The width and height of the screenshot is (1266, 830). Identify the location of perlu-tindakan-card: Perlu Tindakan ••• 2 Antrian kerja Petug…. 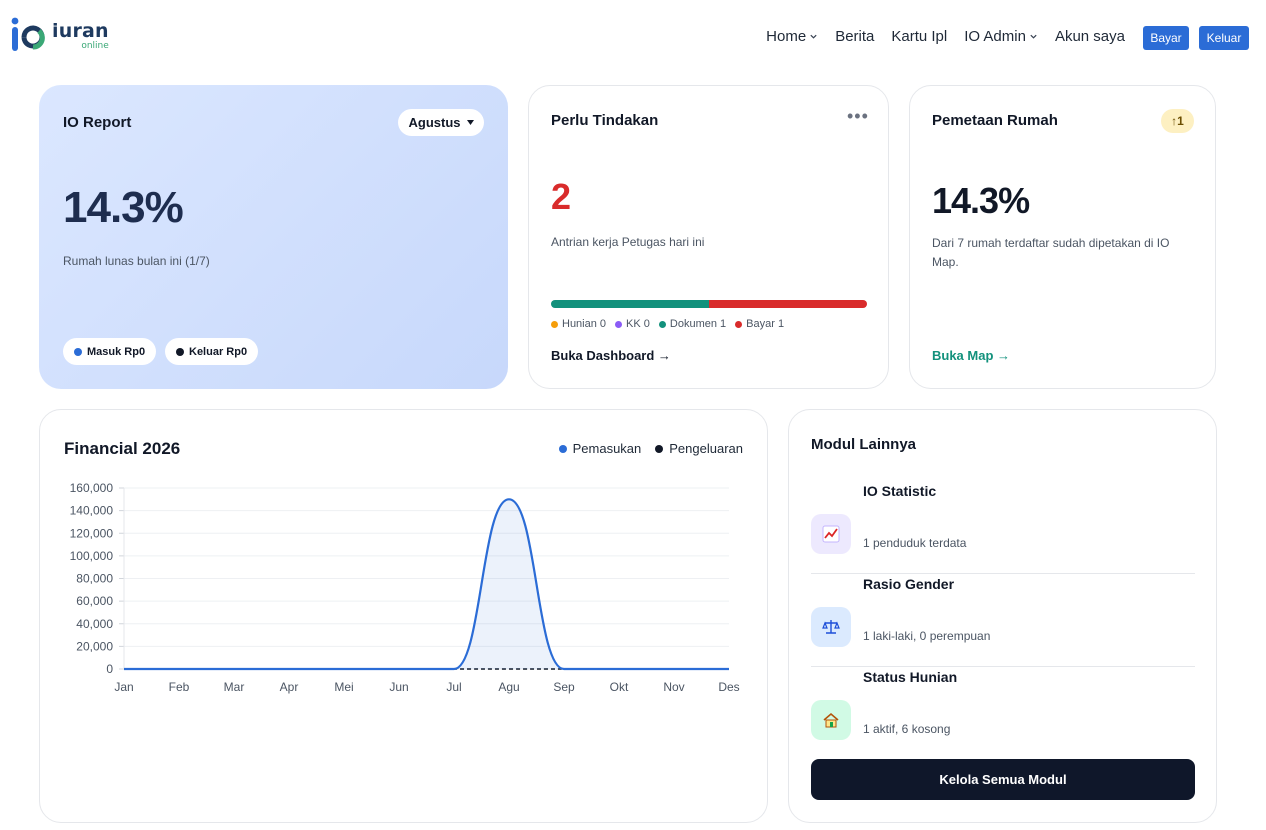
(708, 237).